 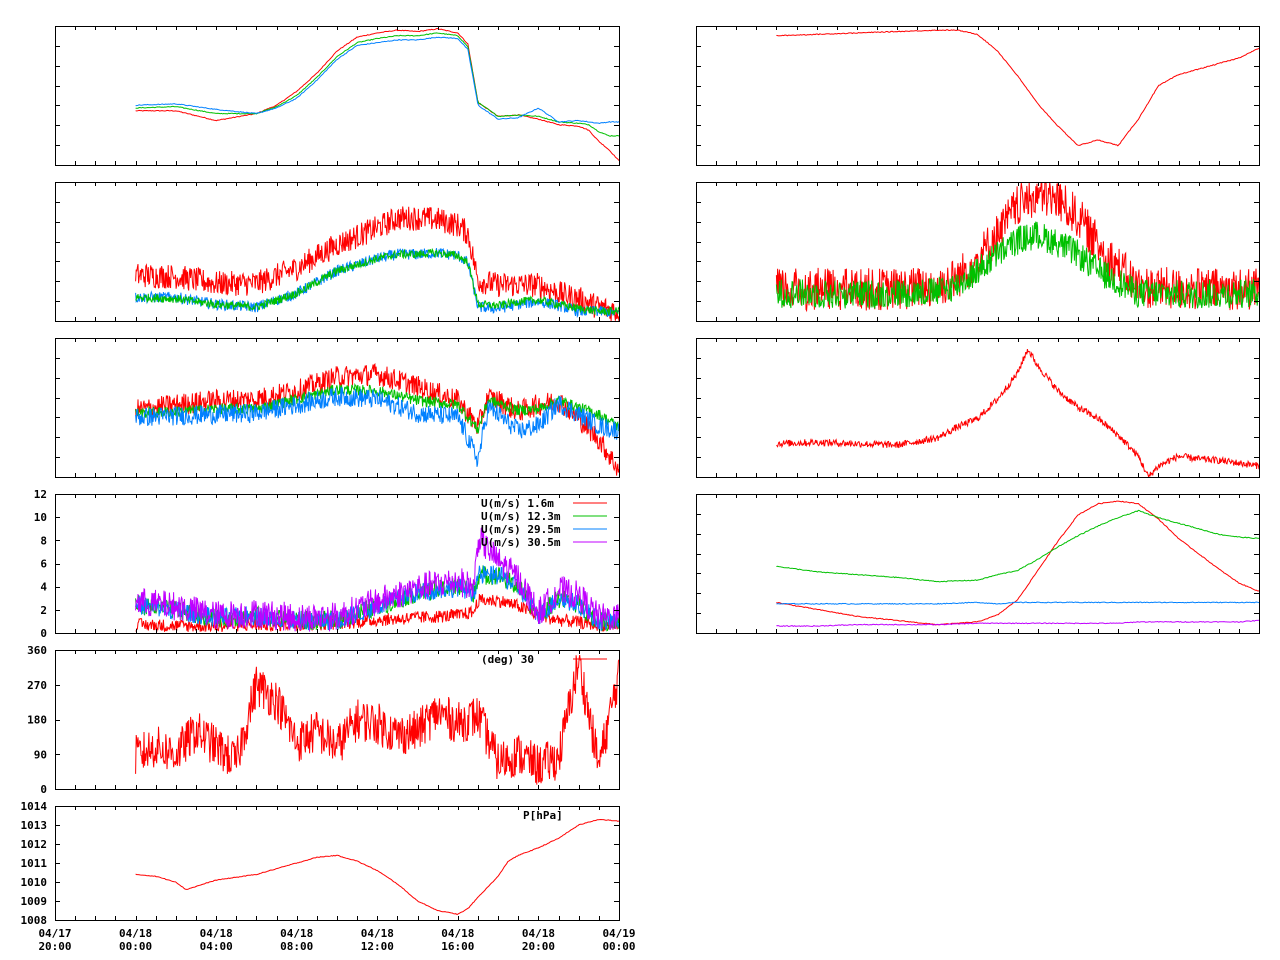 What do you see at coordinates (1017, 412) in the screenshot?
I see `right-gradient-series-red` at bounding box center [1017, 412].